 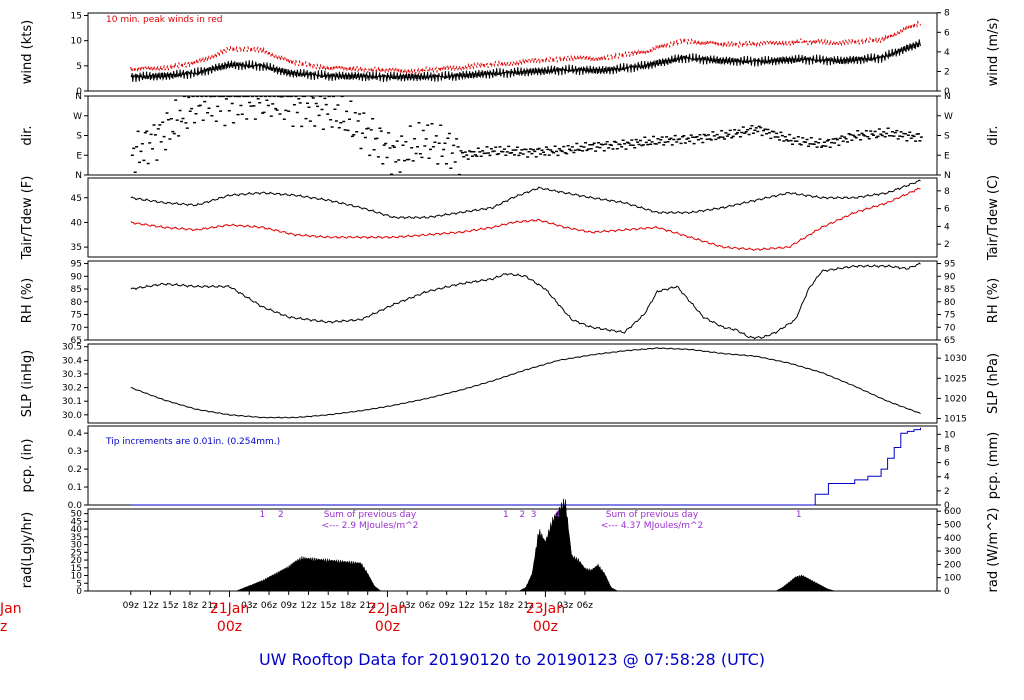 I want to click on temp-series-Tair, so click(x=525, y=199).